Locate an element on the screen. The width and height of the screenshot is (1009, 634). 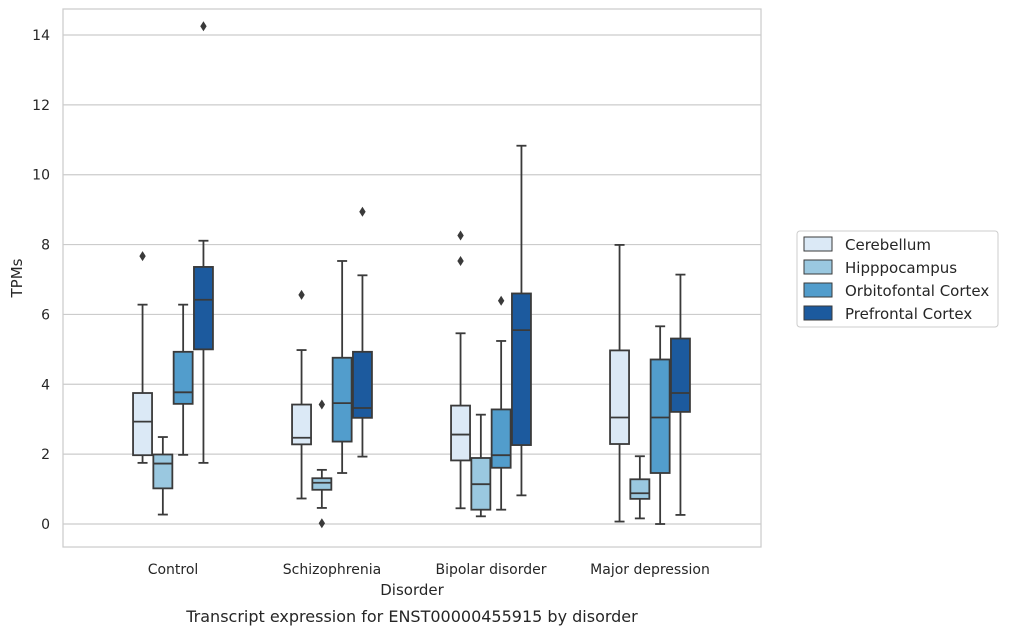
y-tick-label: 6 is located at coordinates (45, 315).